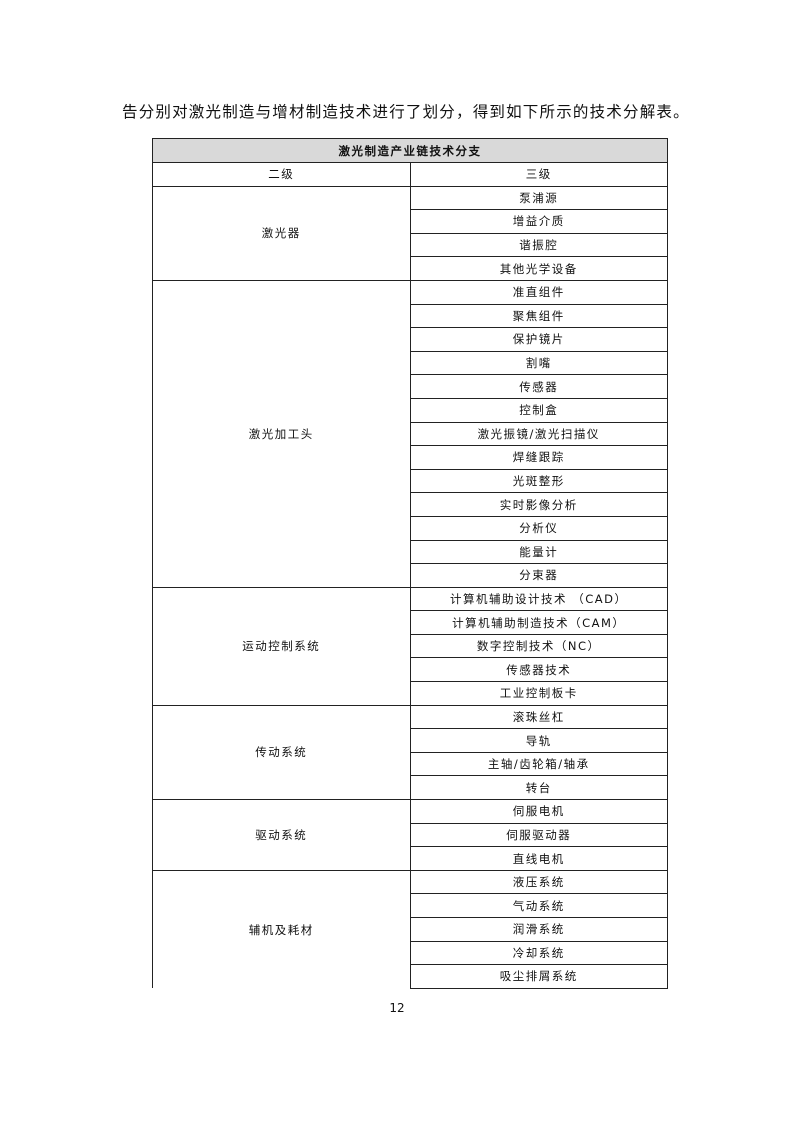 This screenshot has height=1123, width=794. Describe the element at coordinates (538, 316) in the screenshot. I see `level-3-cell: 聚焦组件` at that location.